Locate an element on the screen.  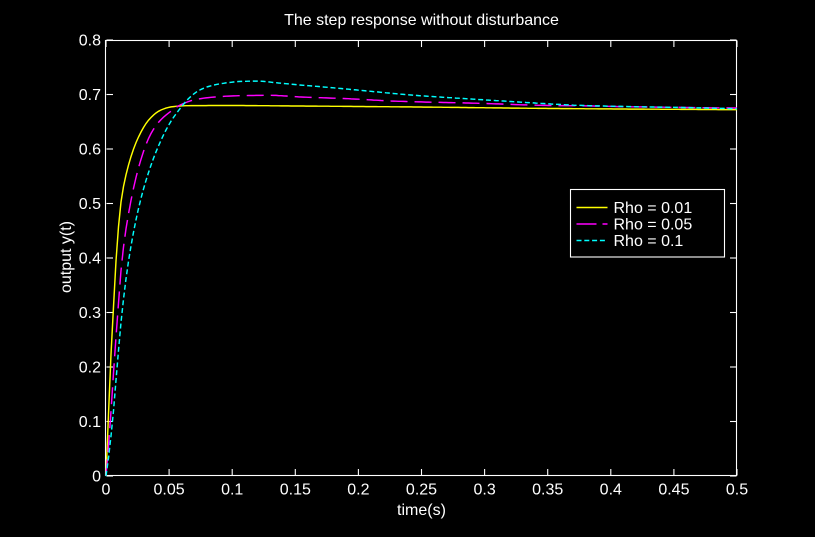
svg-text: time(s) is located at coordinates (421, 510).